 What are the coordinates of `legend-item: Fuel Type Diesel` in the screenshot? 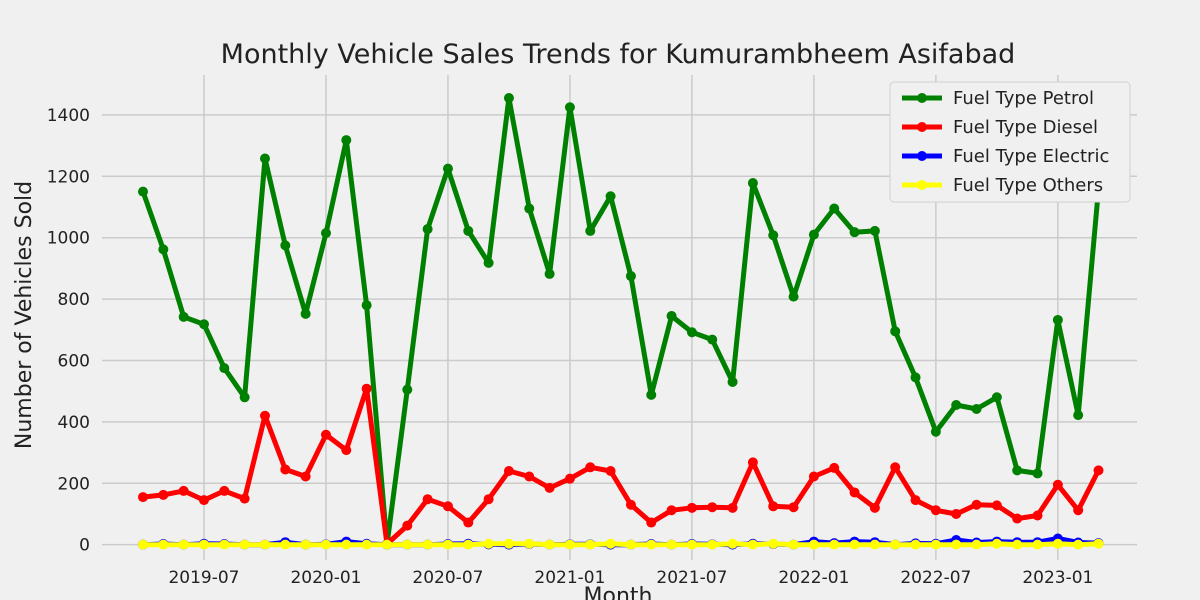 It's located at (1000, 127).